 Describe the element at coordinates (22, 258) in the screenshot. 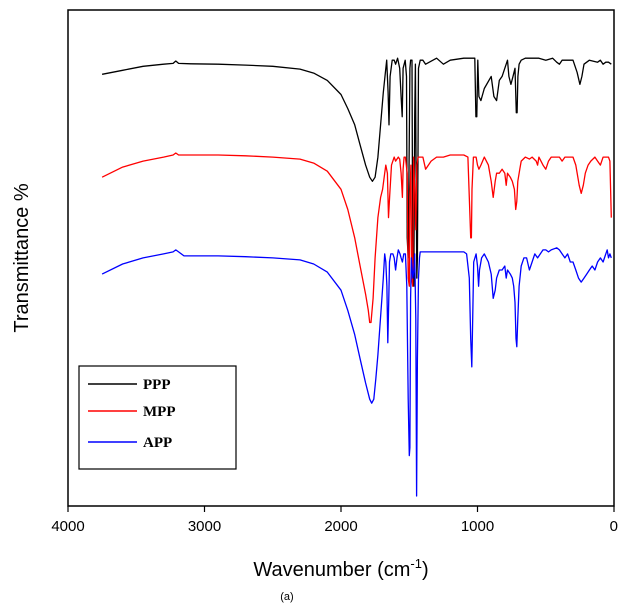

I see `y-axis-title: Transmittance %` at that location.